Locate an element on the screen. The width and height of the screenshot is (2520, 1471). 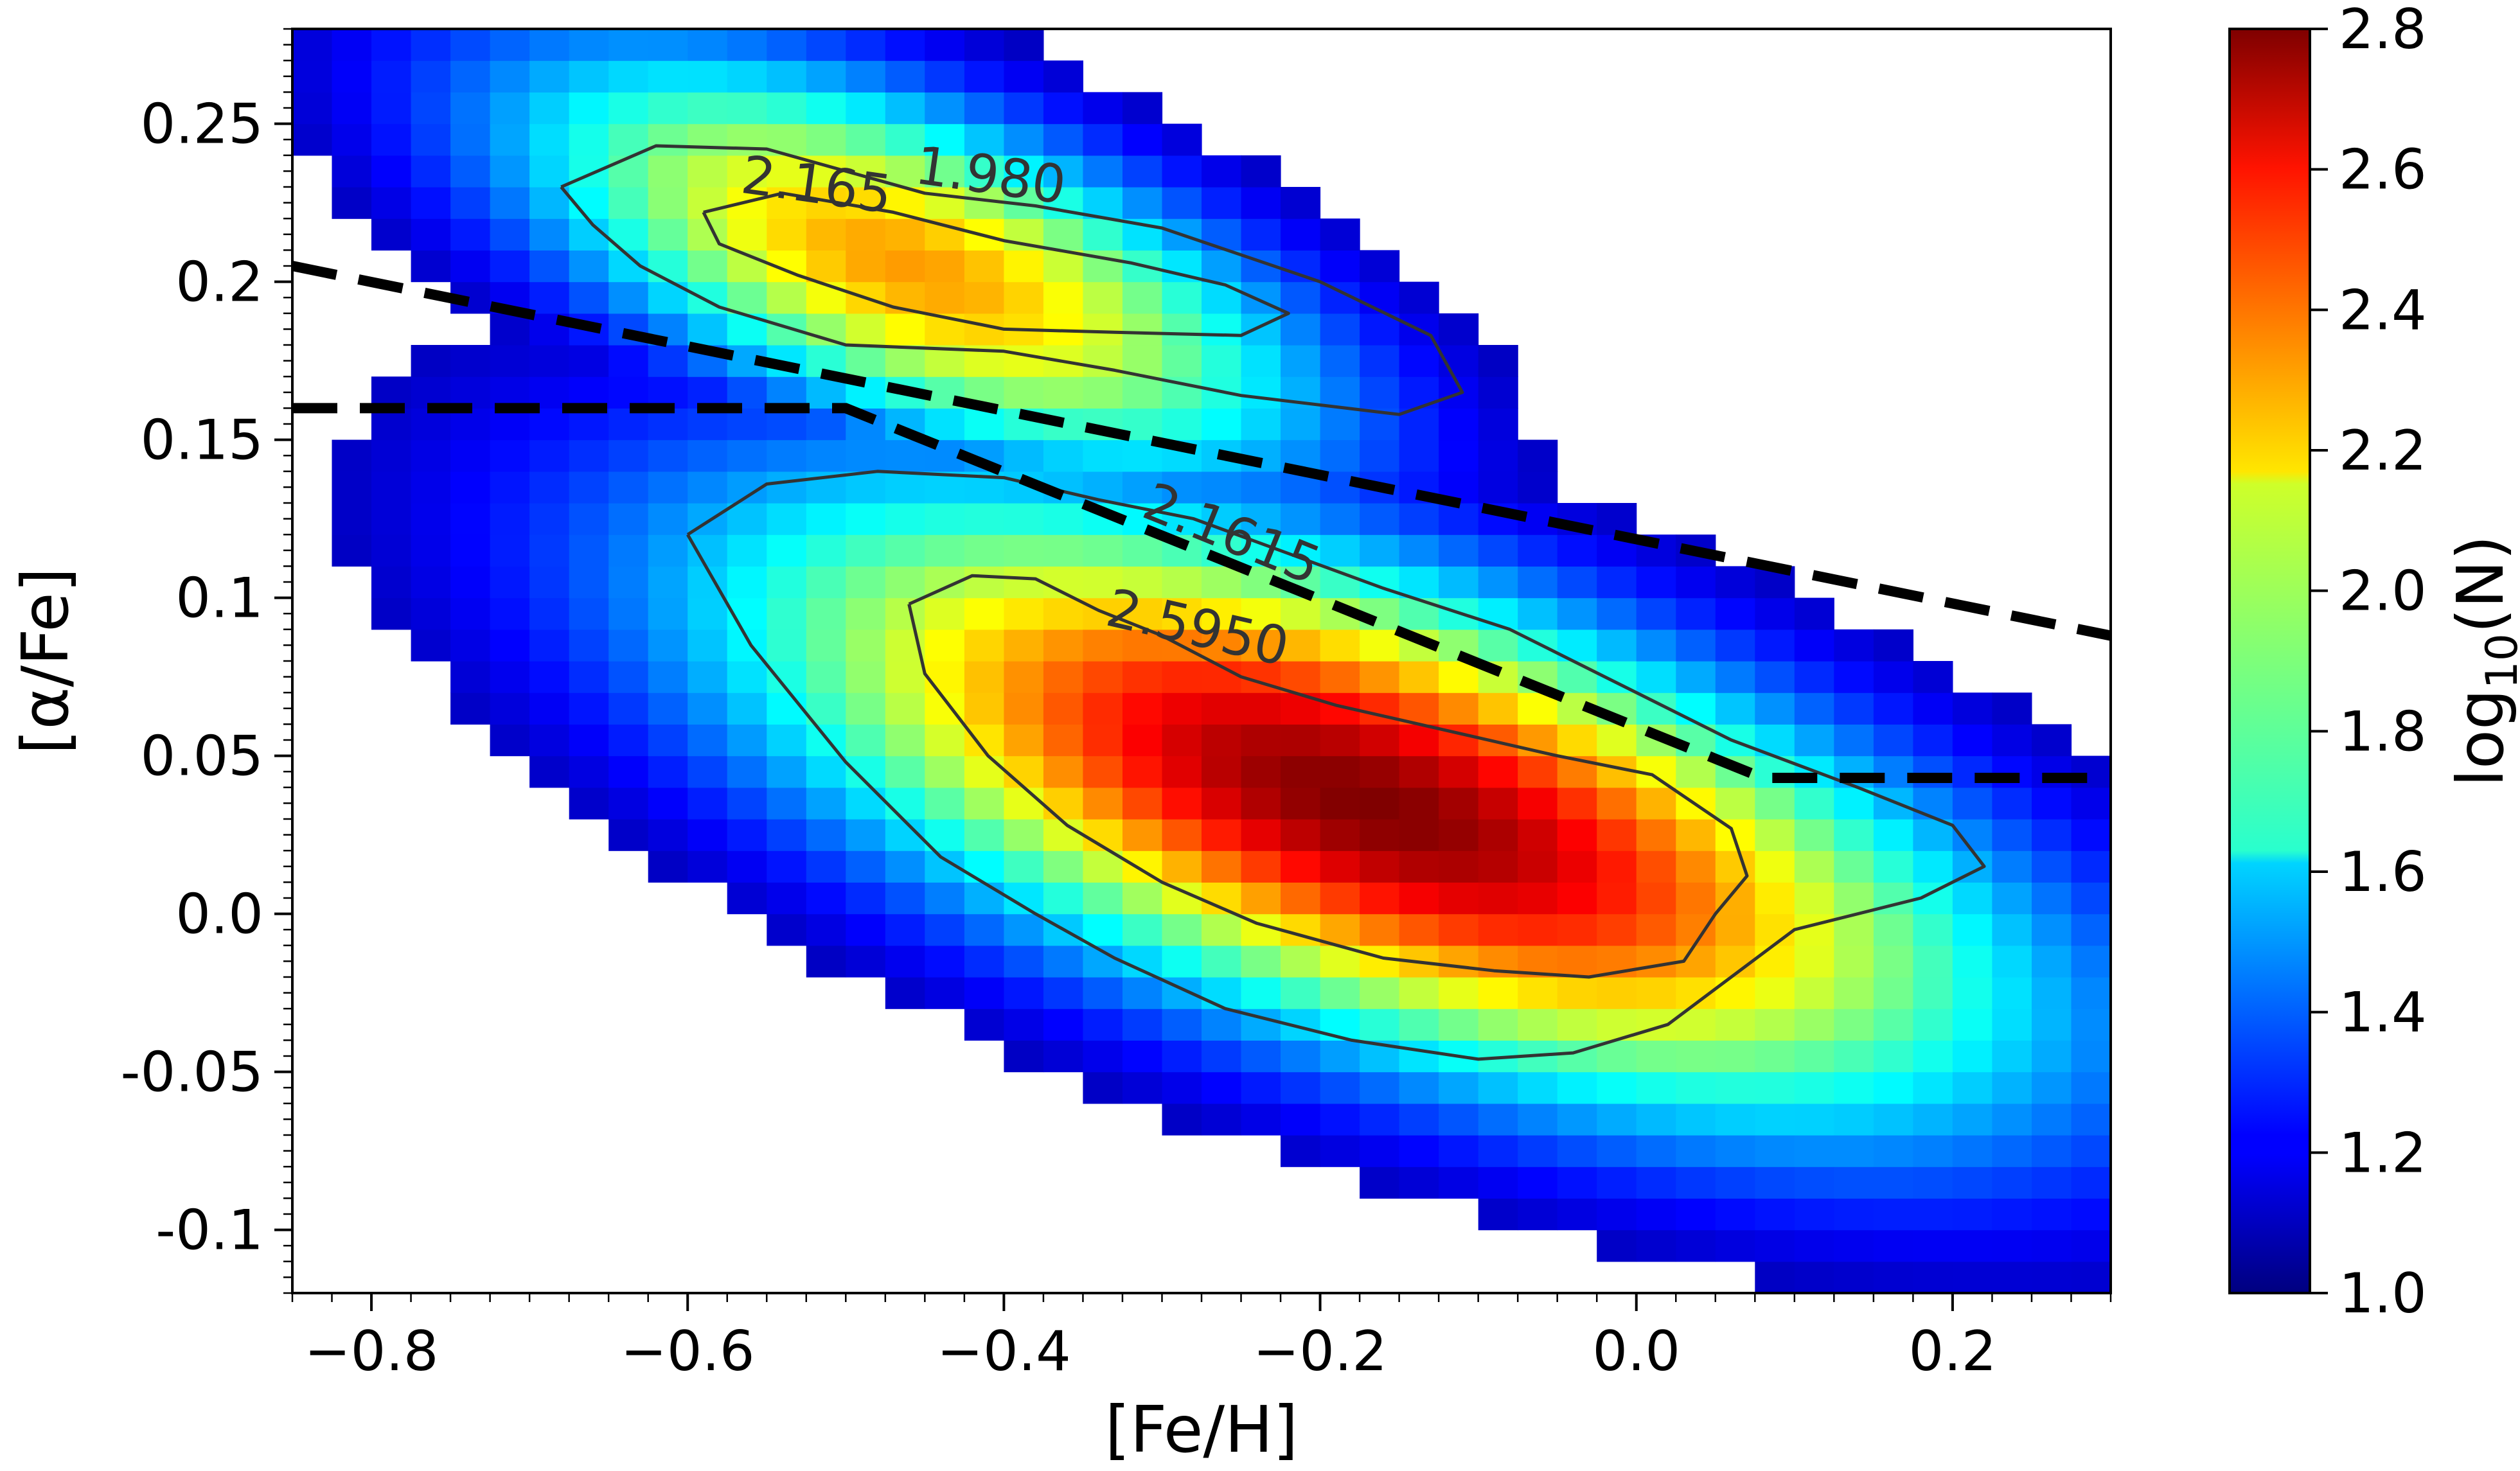
x-tick-label: 0.2 is located at coordinates (1953, 1351).